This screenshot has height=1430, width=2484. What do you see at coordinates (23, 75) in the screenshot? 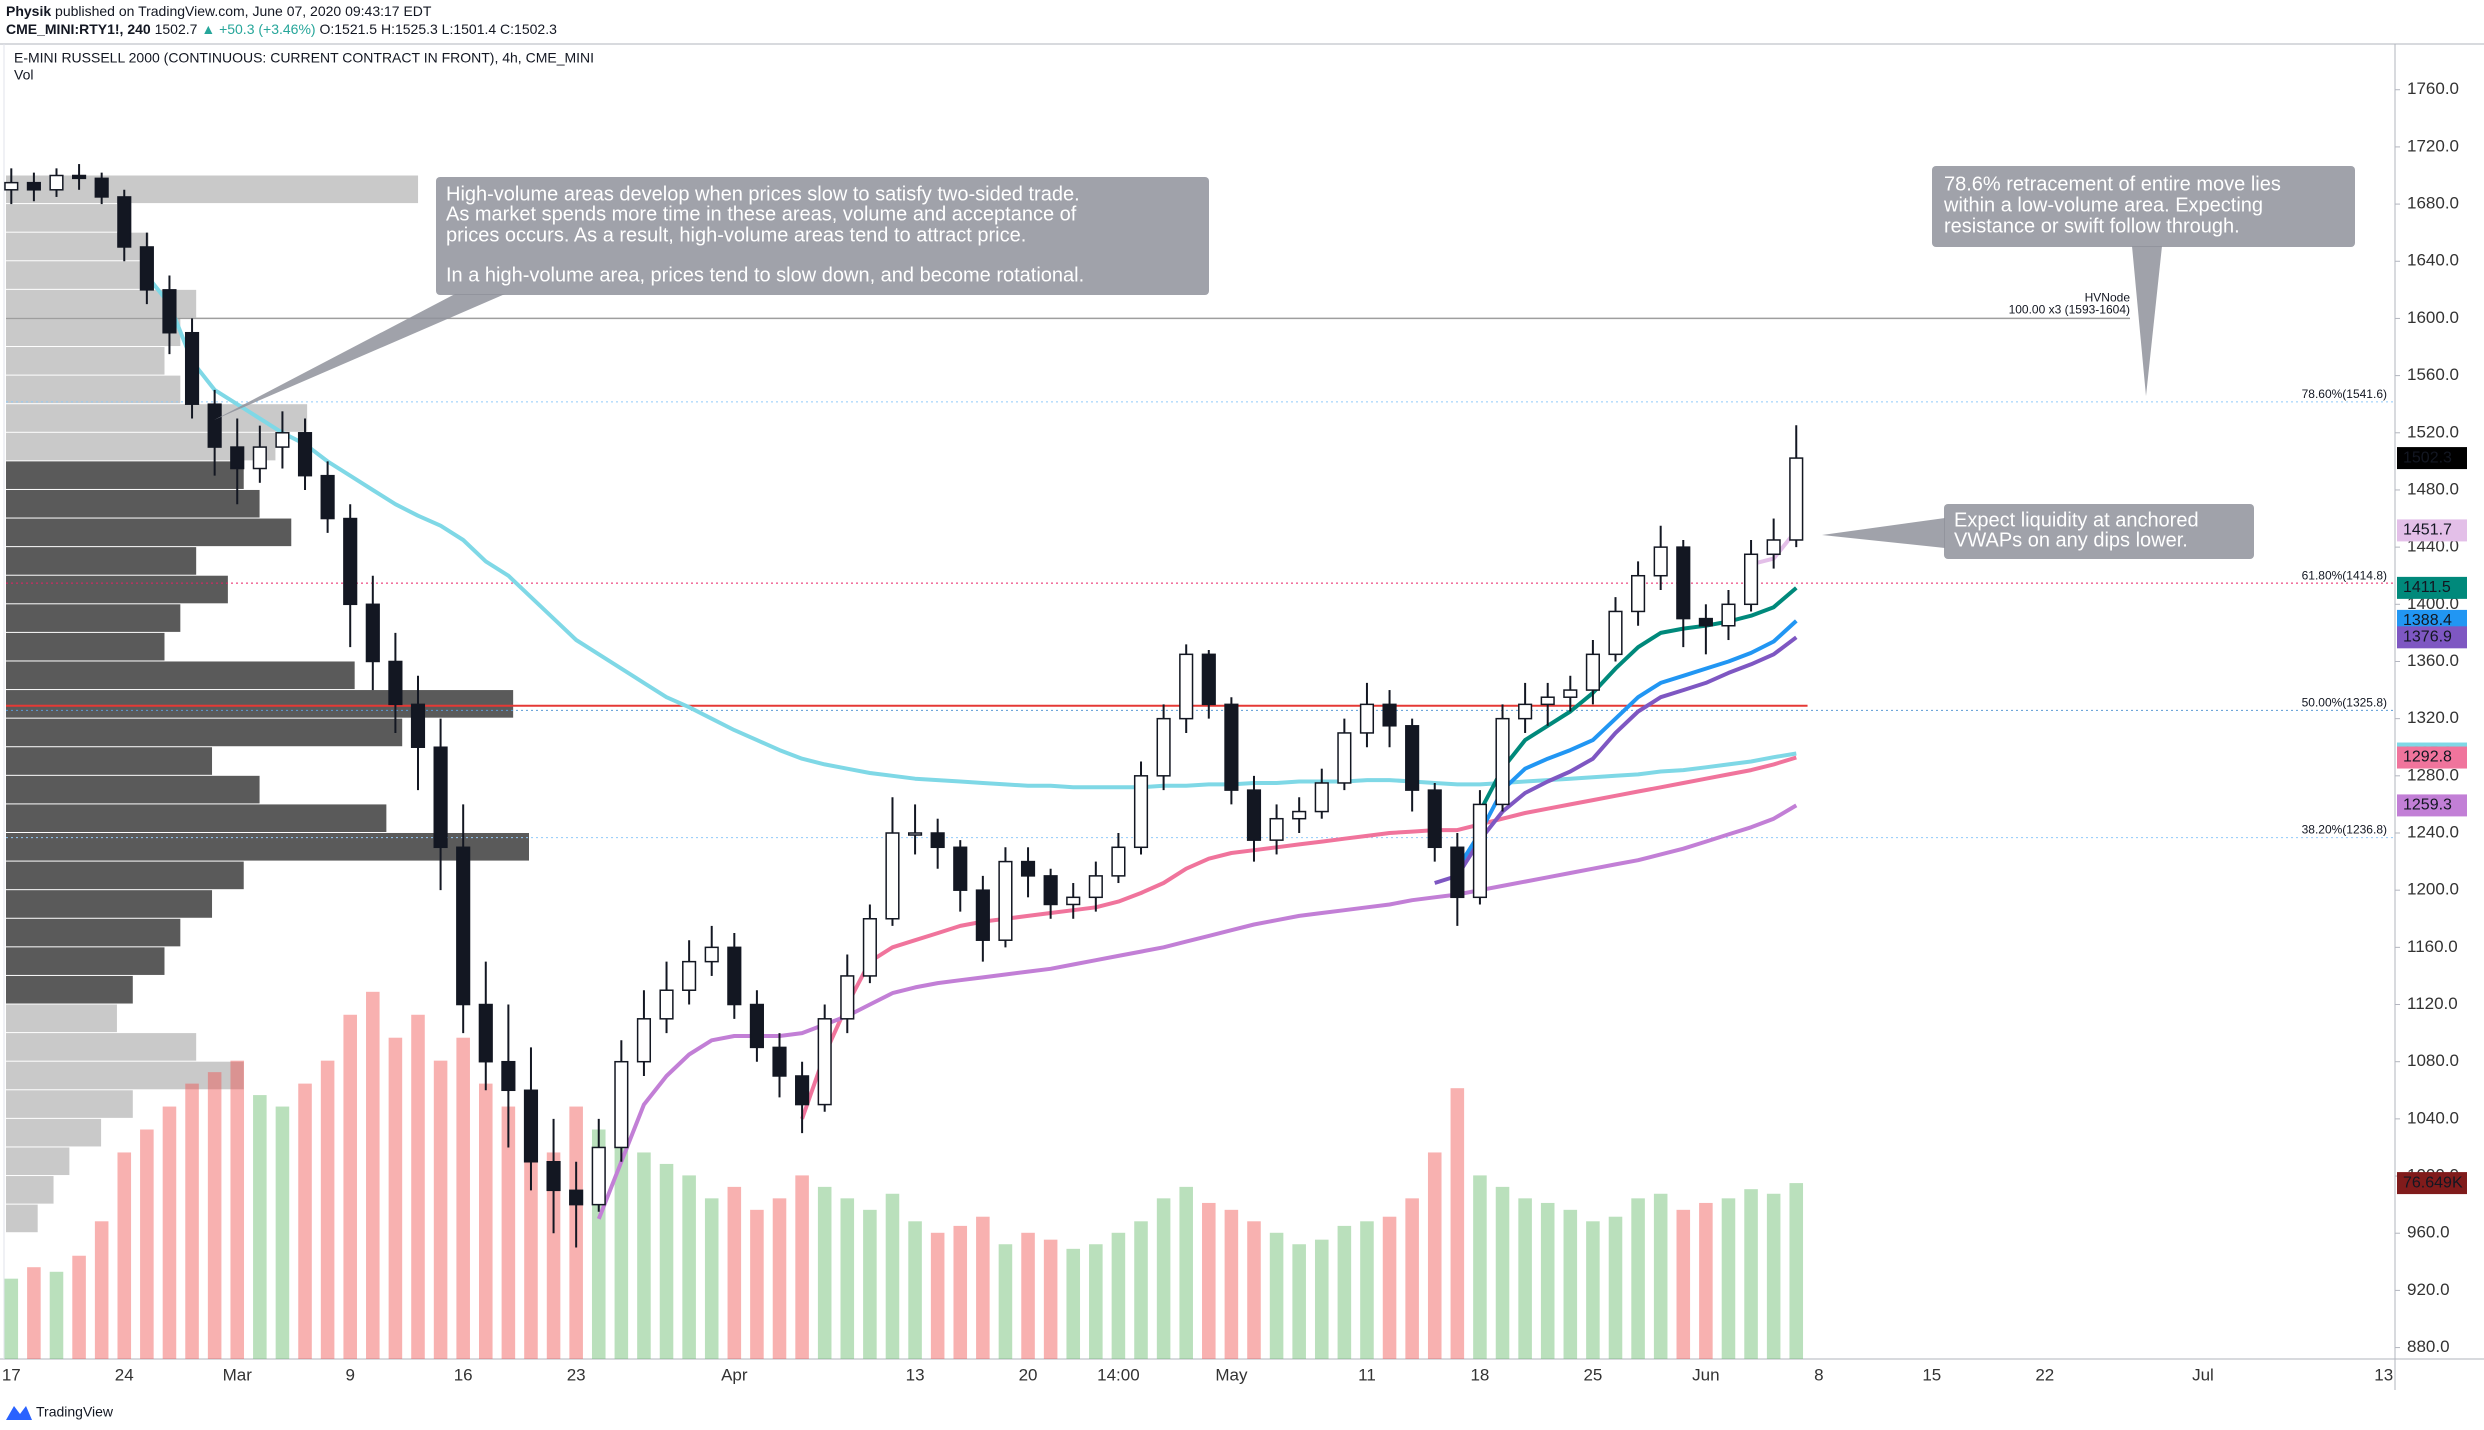
I see `volume-label: Vol` at bounding box center [23, 75].